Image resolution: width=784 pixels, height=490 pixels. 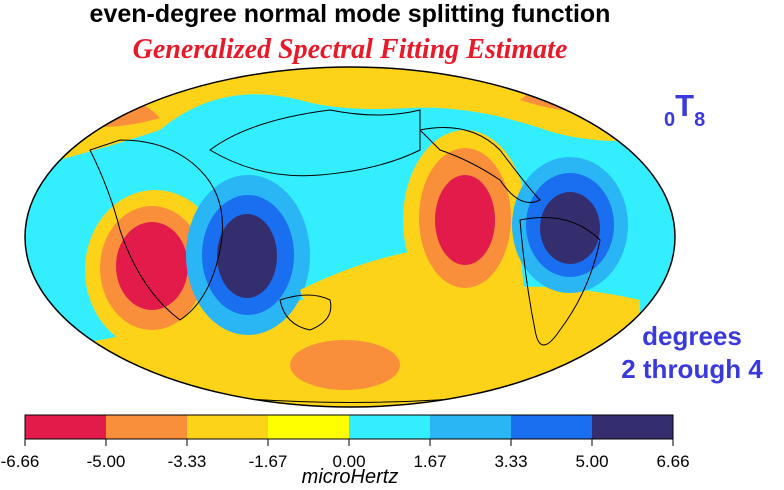 What do you see at coordinates (673, 461) in the screenshot?
I see `colorbar-tick-label: 6.66` at bounding box center [673, 461].